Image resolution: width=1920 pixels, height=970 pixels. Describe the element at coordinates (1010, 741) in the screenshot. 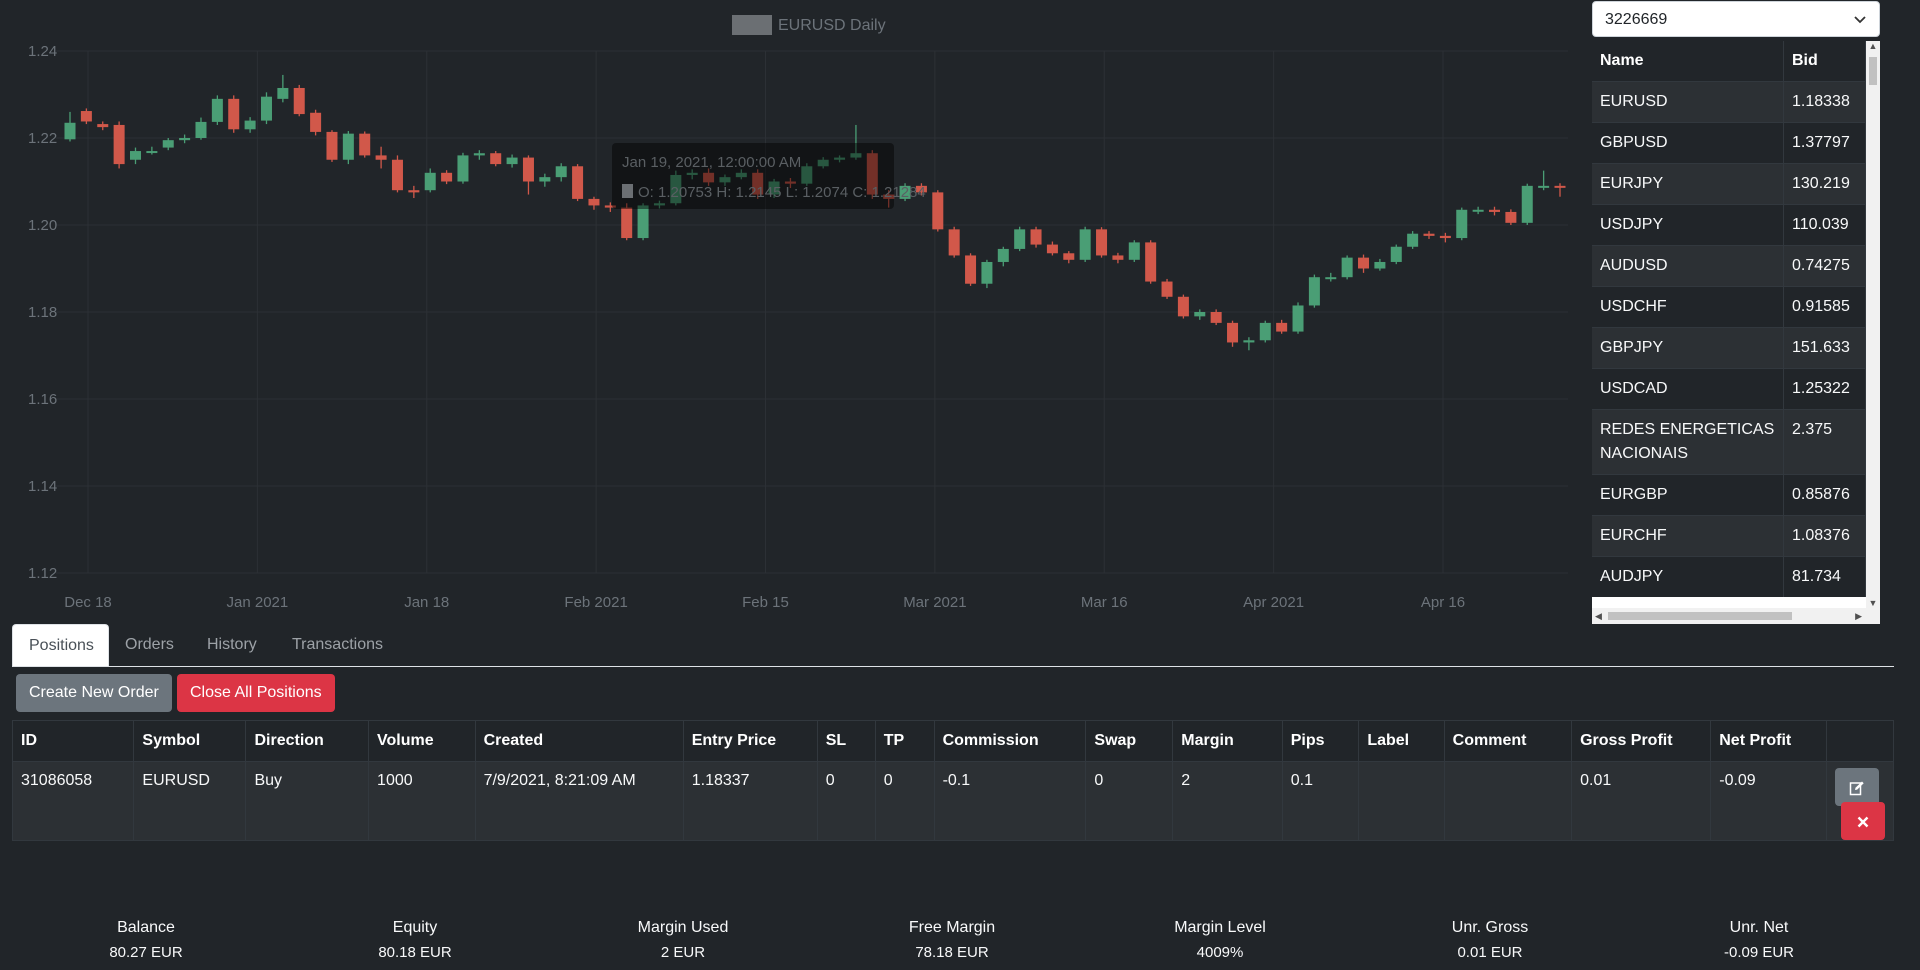

I see `positions-header-commission: Commission` at that location.